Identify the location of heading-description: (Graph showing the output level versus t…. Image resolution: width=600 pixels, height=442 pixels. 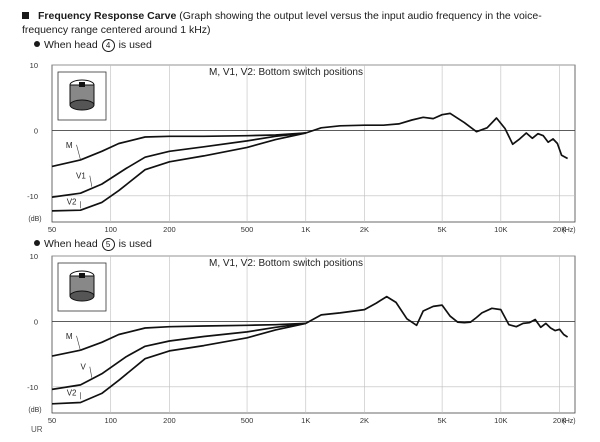
(282, 23).